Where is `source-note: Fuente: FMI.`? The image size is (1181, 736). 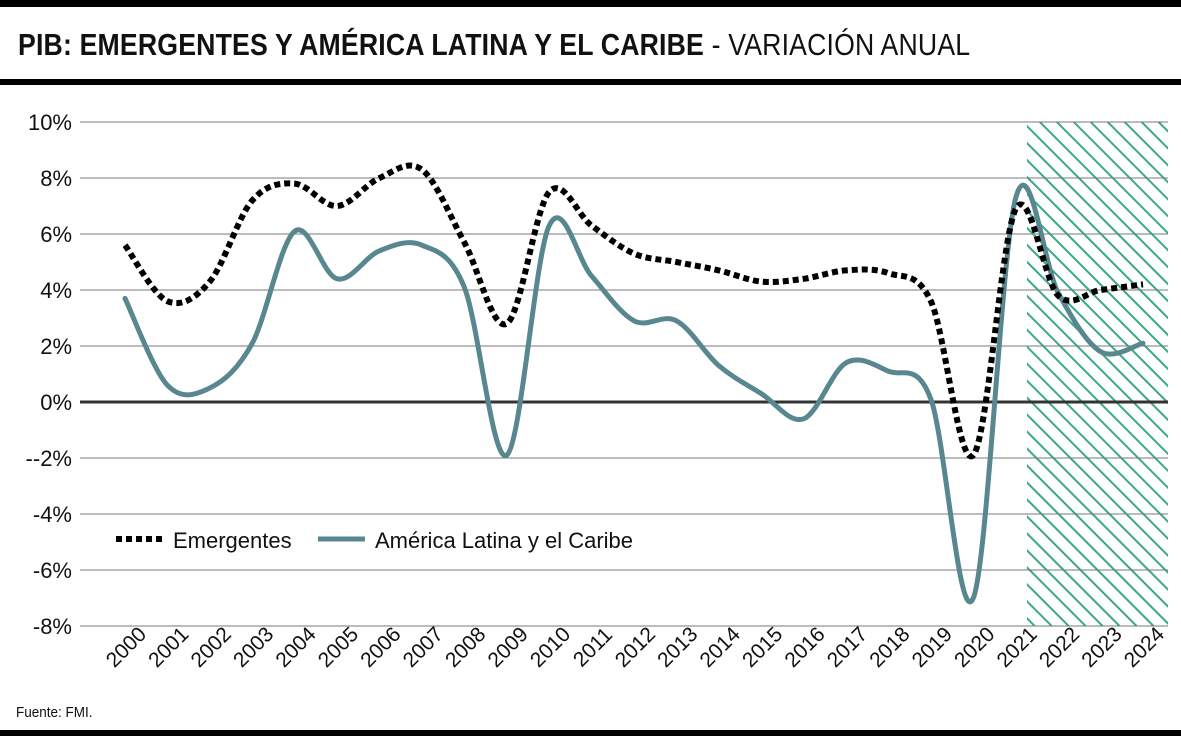
source-note: Fuente: FMI. is located at coordinates (54, 712).